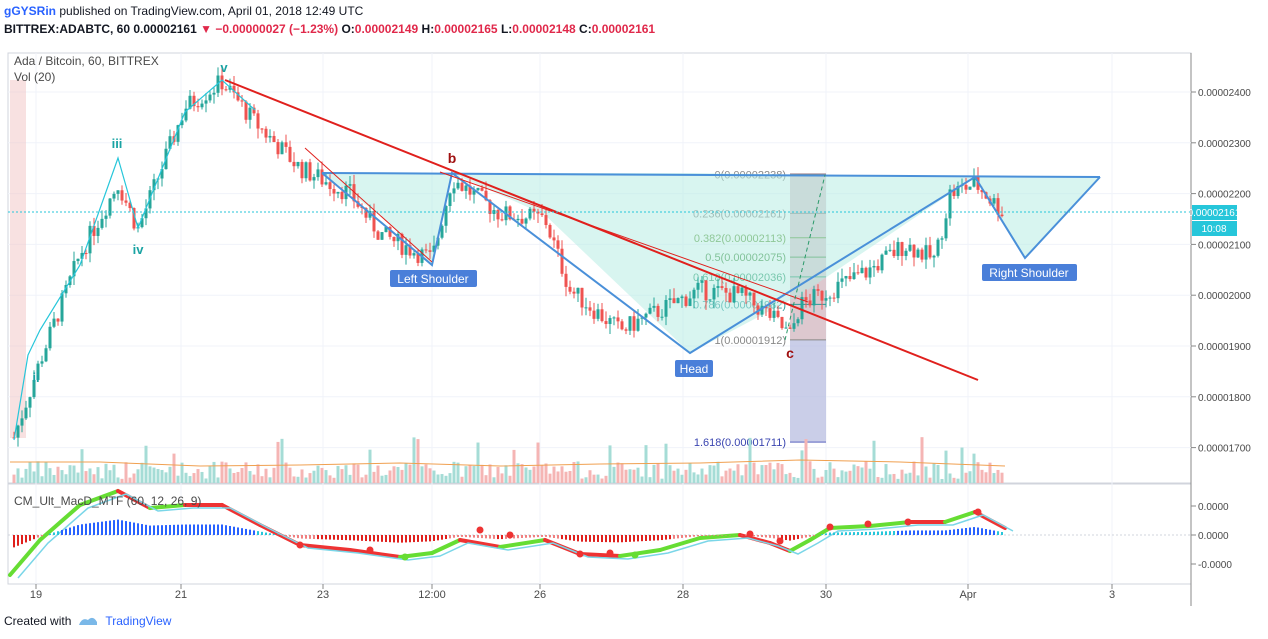 This screenshot has height=639, width=1268. Describe the element at coordinates (181, 595) in the screenshot. I see `x-tick-label: 21` at that location.